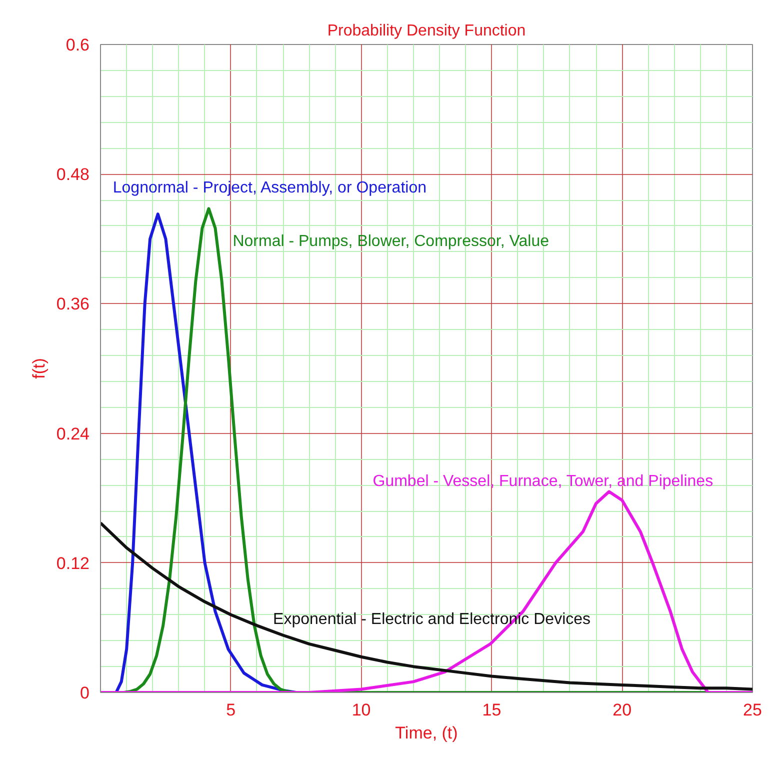 The height and width of the screenshot is (769, 770). What do you see at coordinates (73, 563) in the screenshot?
I see `y-tick-label: 0.12` at bounding box center [73, 563].